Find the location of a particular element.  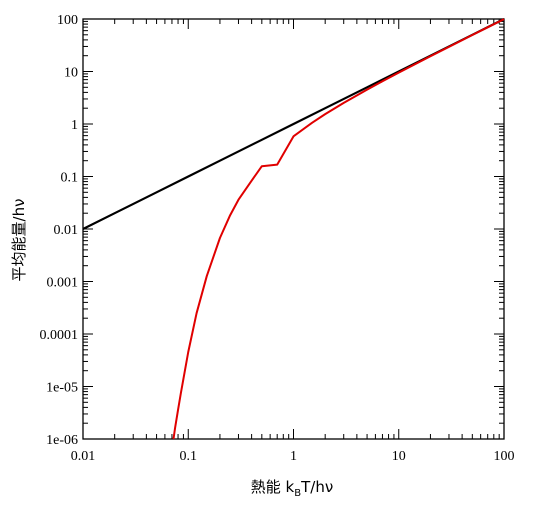

x-tick-label: 1 is located at coordinates (293, 456).